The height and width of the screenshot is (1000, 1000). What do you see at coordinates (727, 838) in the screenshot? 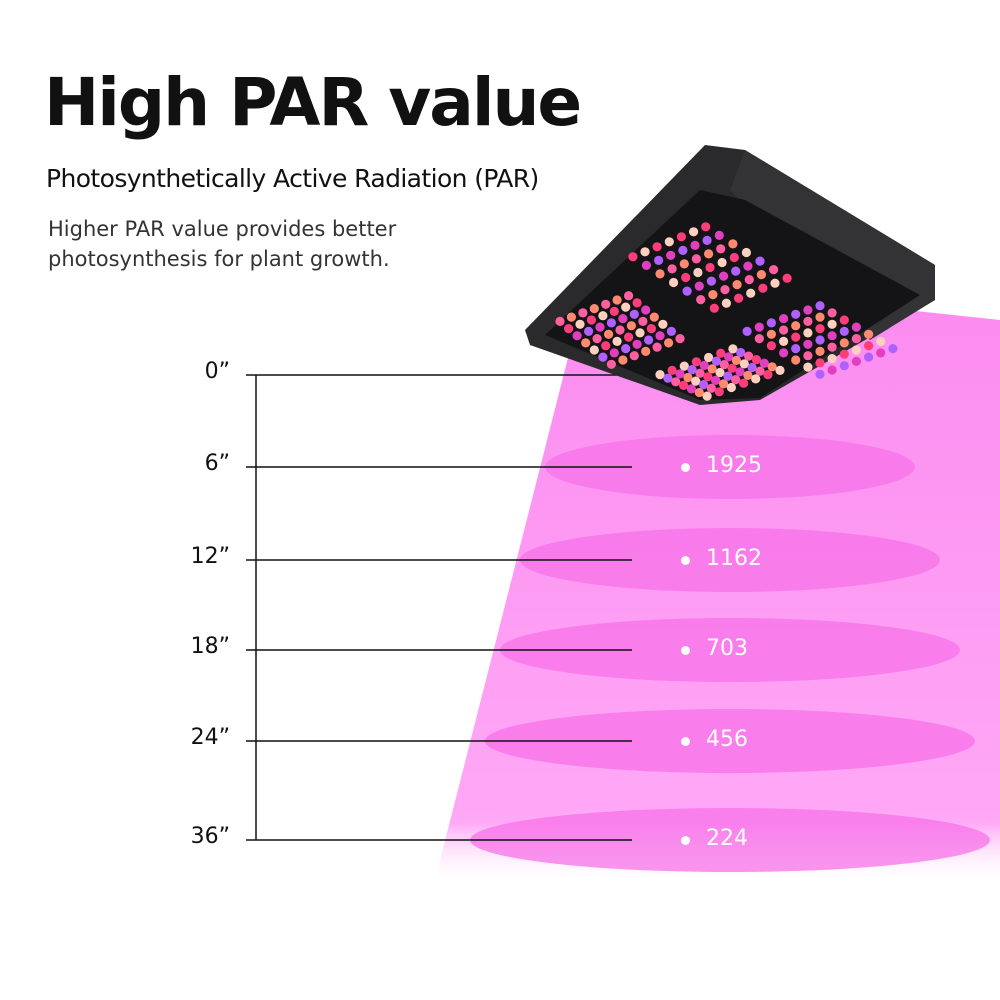
I see `par-value: 224` at bounding box center [727, 838].